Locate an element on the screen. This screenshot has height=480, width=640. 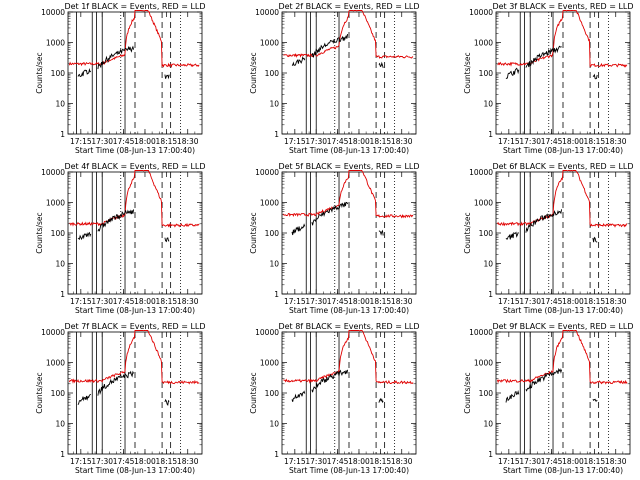
panel-title: Det 3f BLACK = Events, RED = LLD is located at coordinates (562, 6).